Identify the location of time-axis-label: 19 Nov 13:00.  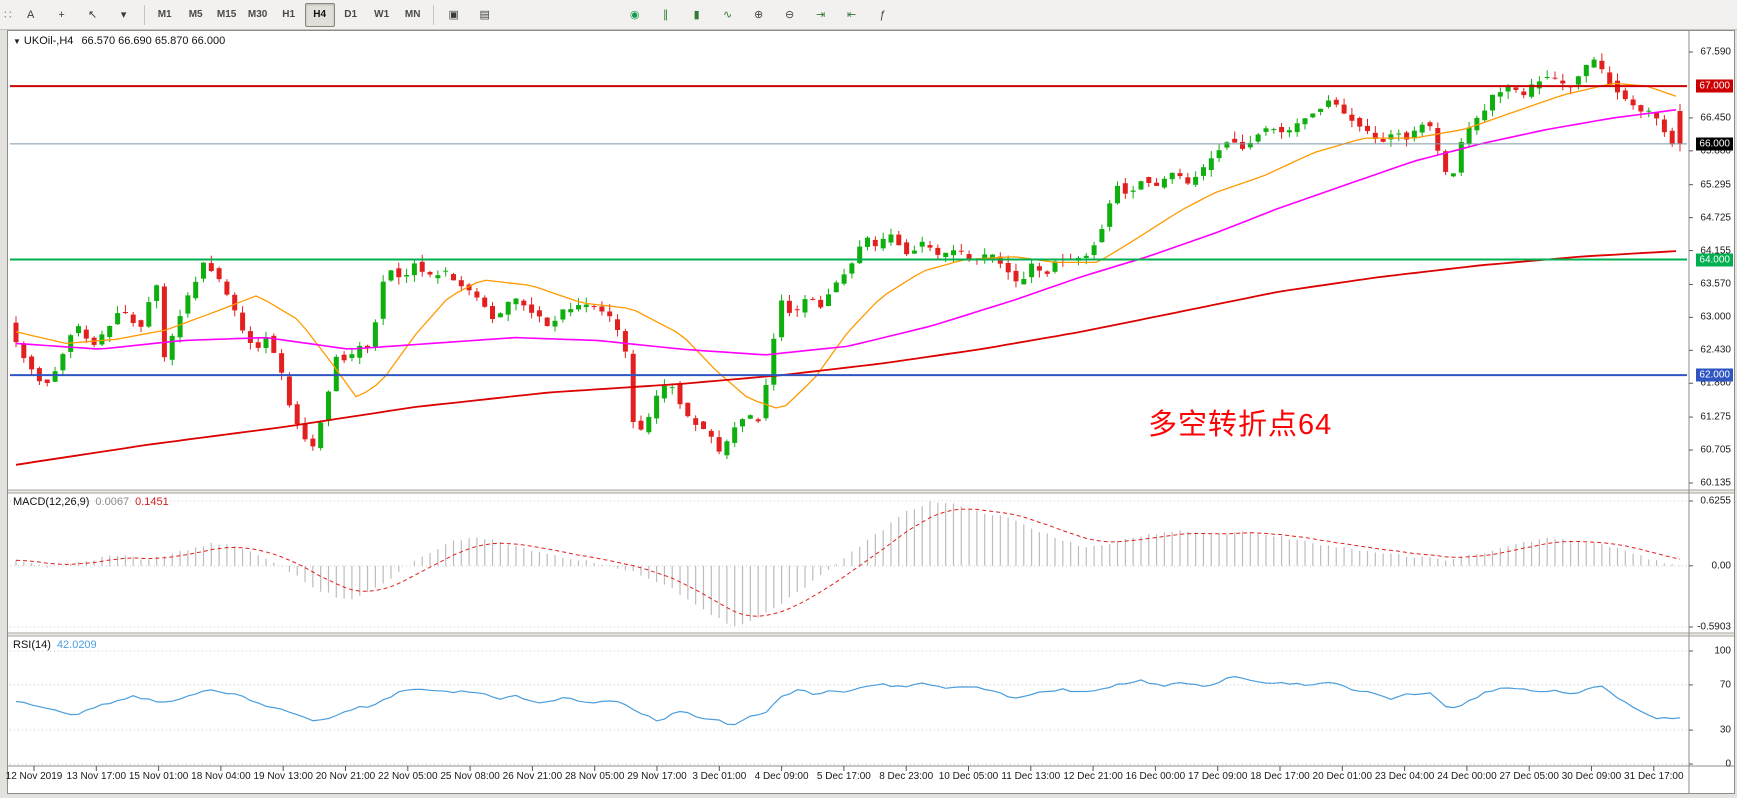
(283, 776).